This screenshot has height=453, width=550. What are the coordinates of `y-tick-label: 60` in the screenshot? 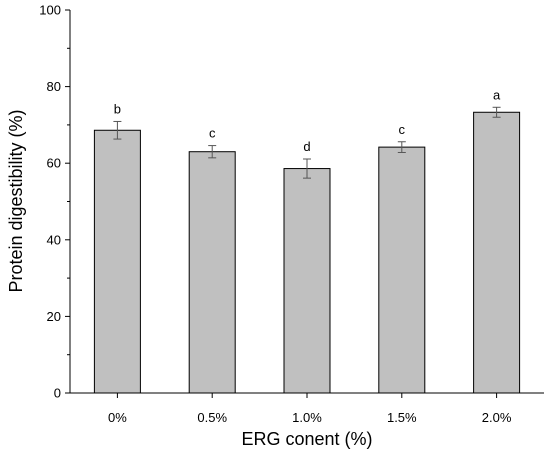 It's located at (54, 163).